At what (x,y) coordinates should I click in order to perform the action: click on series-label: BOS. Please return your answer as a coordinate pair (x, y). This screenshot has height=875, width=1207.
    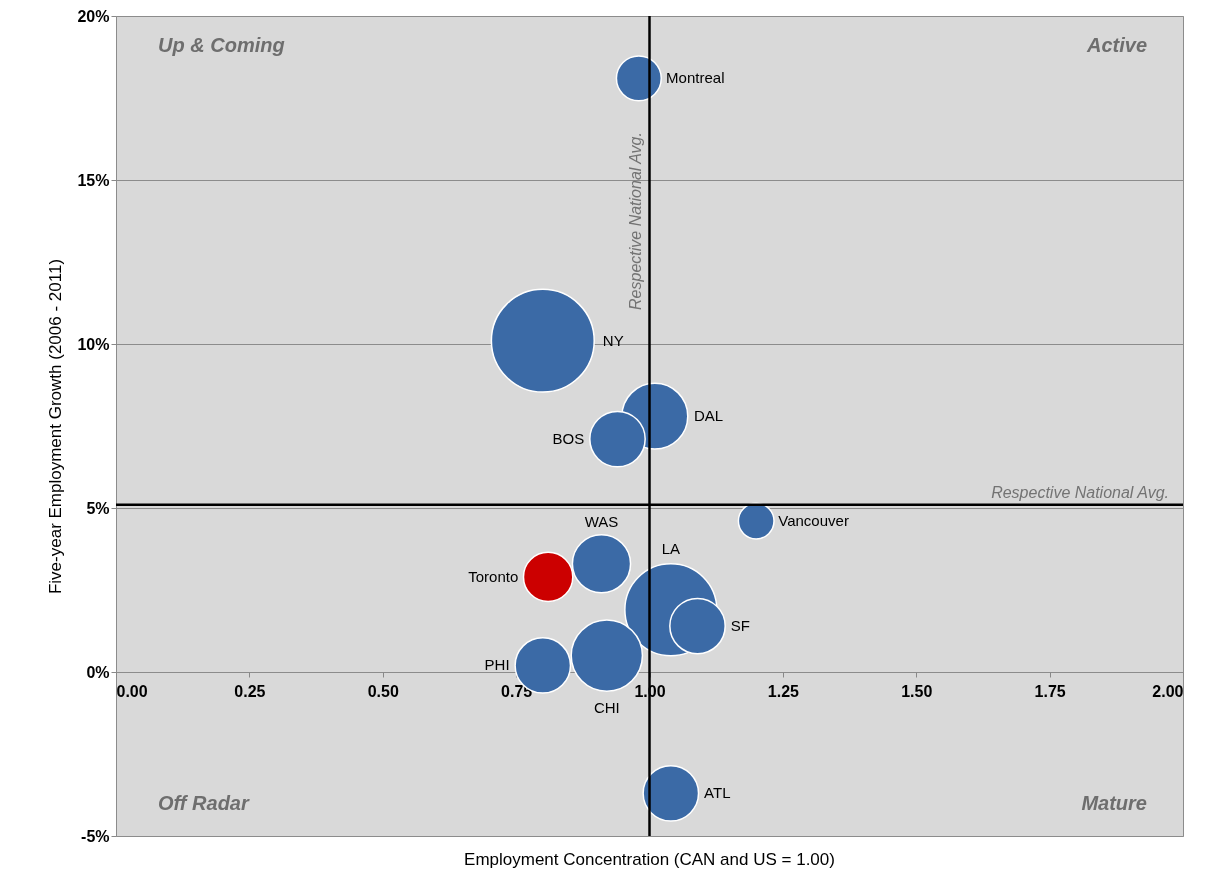
    Looking at the image, I should click on (568, 439).